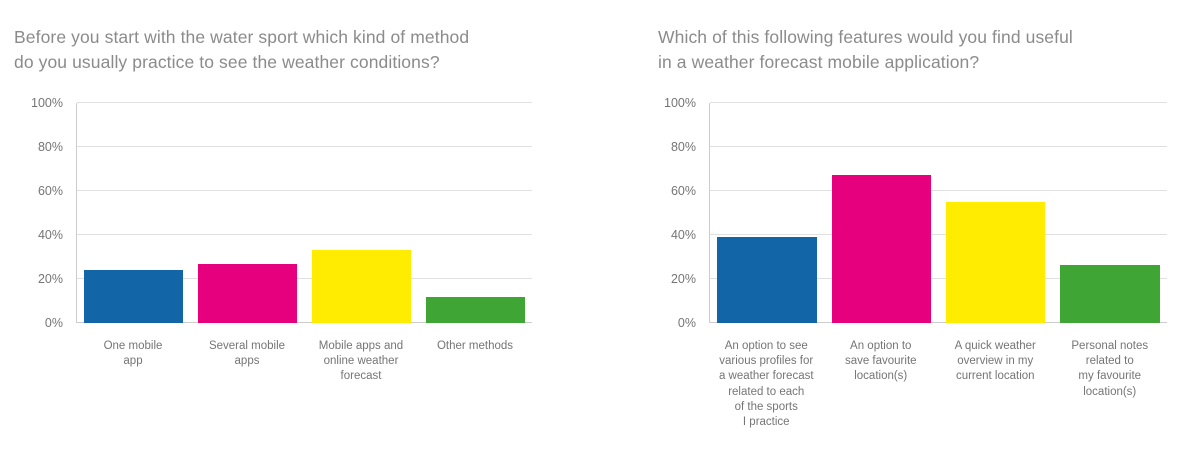 The height and width of the screenshot is (456, 1187). What do you see at coordinates (475, 346) in the screenshot?
I see `category-label: Other methods` at bounding box center [475, 346].